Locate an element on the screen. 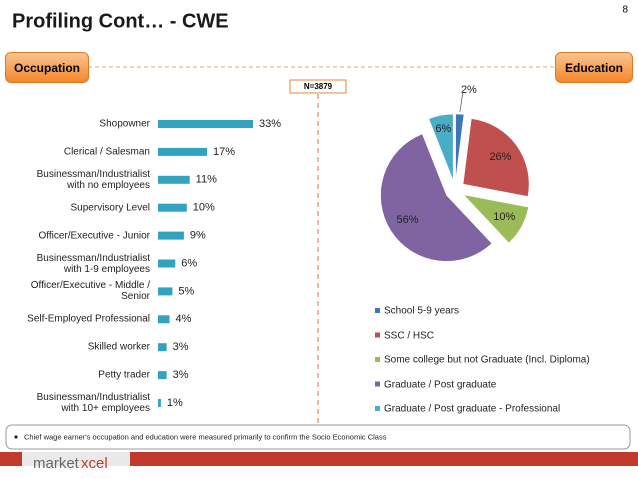 This screenshot has width=638, height=479. value-label: 4% is located at coordinates (184, 319).